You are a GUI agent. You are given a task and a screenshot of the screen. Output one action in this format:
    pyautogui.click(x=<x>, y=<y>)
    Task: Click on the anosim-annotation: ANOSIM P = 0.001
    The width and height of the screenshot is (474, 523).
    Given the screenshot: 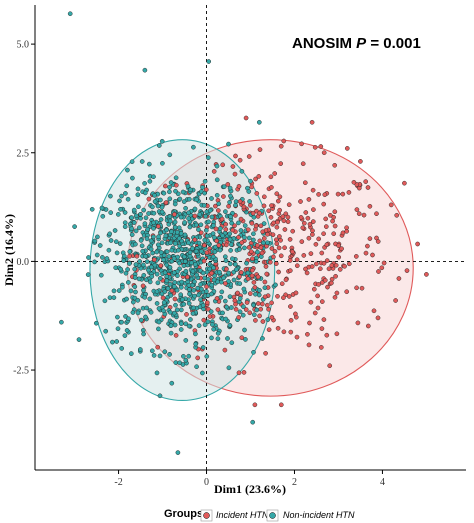 What is the action you would take?
    pyautogui.click(x=356, y=43)
    